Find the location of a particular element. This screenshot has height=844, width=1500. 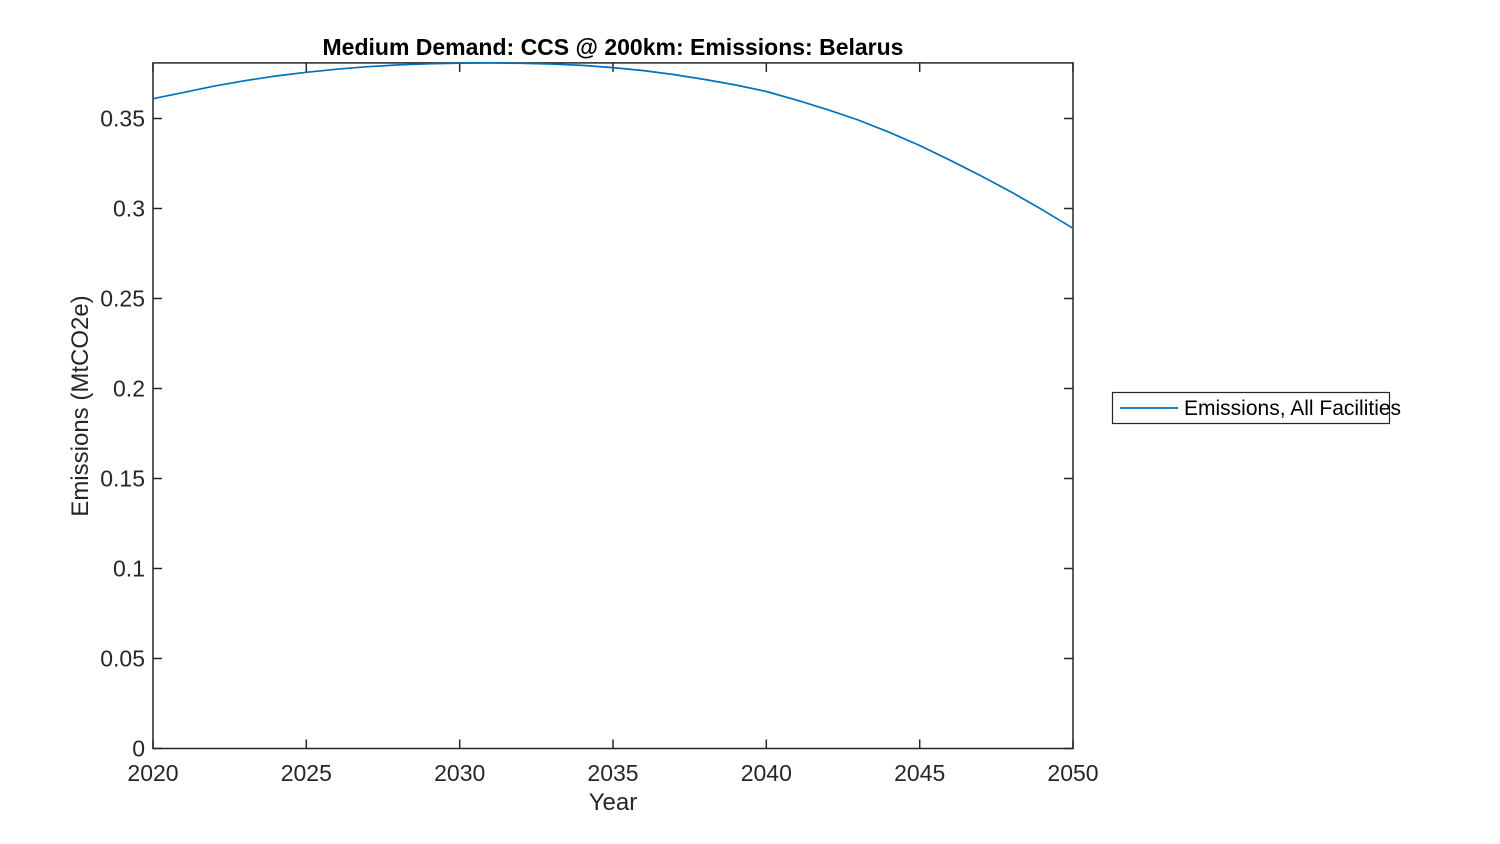

y-tick-label: 0.35 is located at coordinates (122, 119).